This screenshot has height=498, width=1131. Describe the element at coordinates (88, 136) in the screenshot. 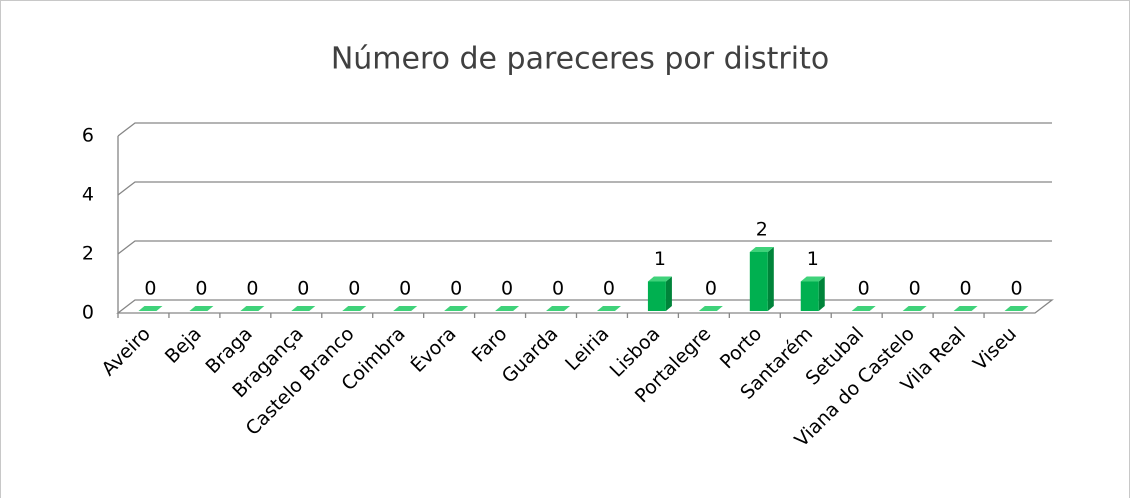

I see `y-tick-label: 6` at that location.